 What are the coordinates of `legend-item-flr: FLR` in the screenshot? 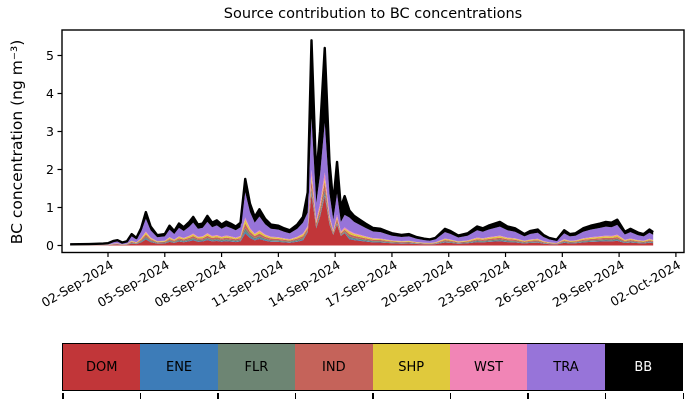 It's located at (256, 367).